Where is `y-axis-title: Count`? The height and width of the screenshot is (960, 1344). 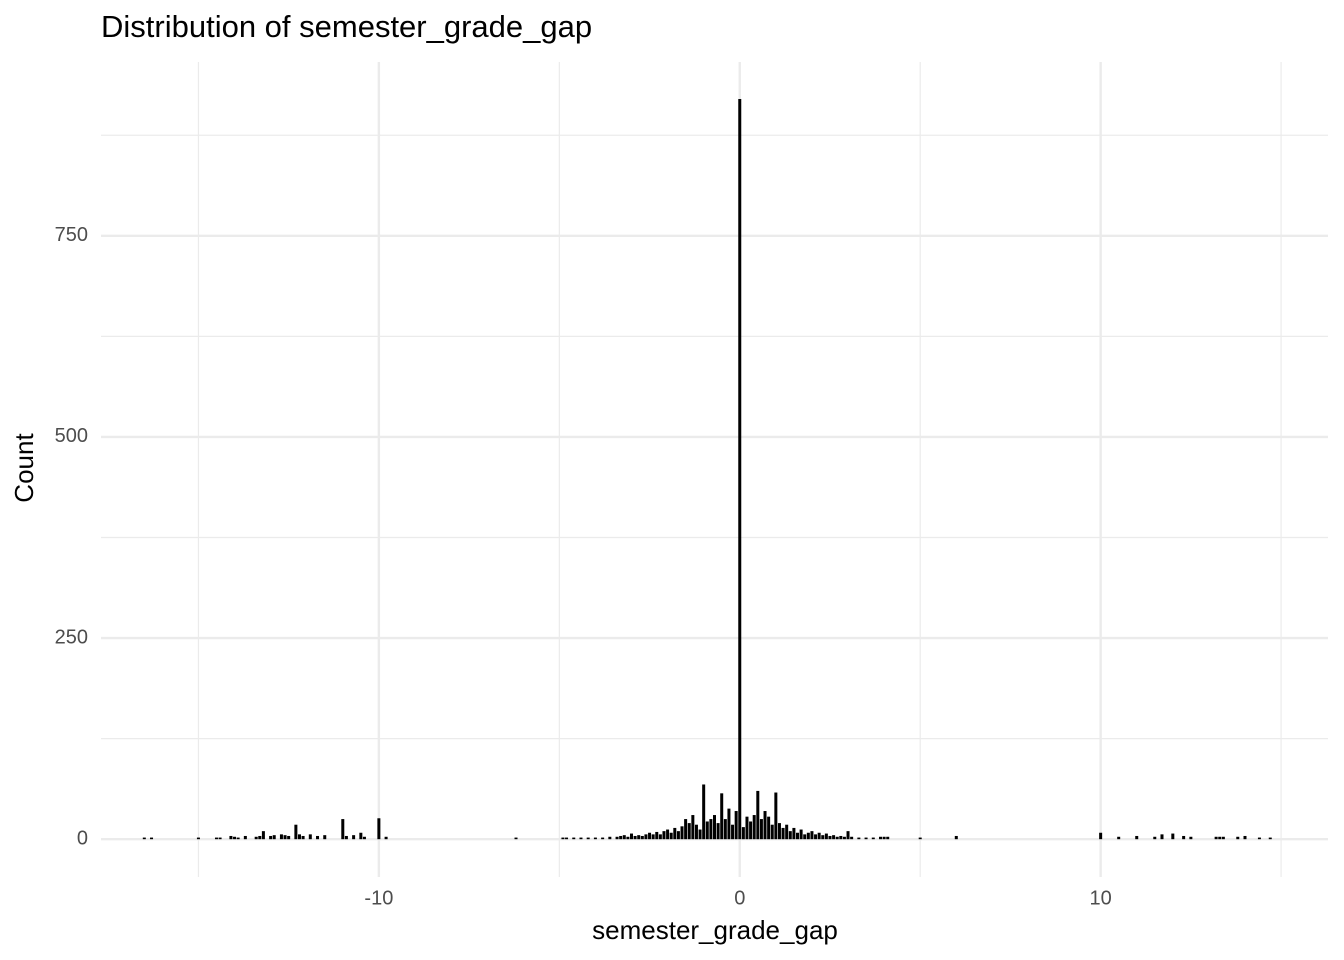
y-axis-title: Count is located at coordinates (24, 468).